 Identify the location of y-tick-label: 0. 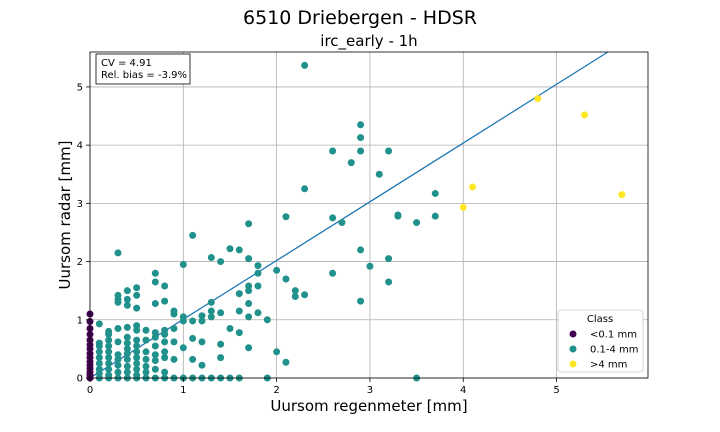
(80, 379).